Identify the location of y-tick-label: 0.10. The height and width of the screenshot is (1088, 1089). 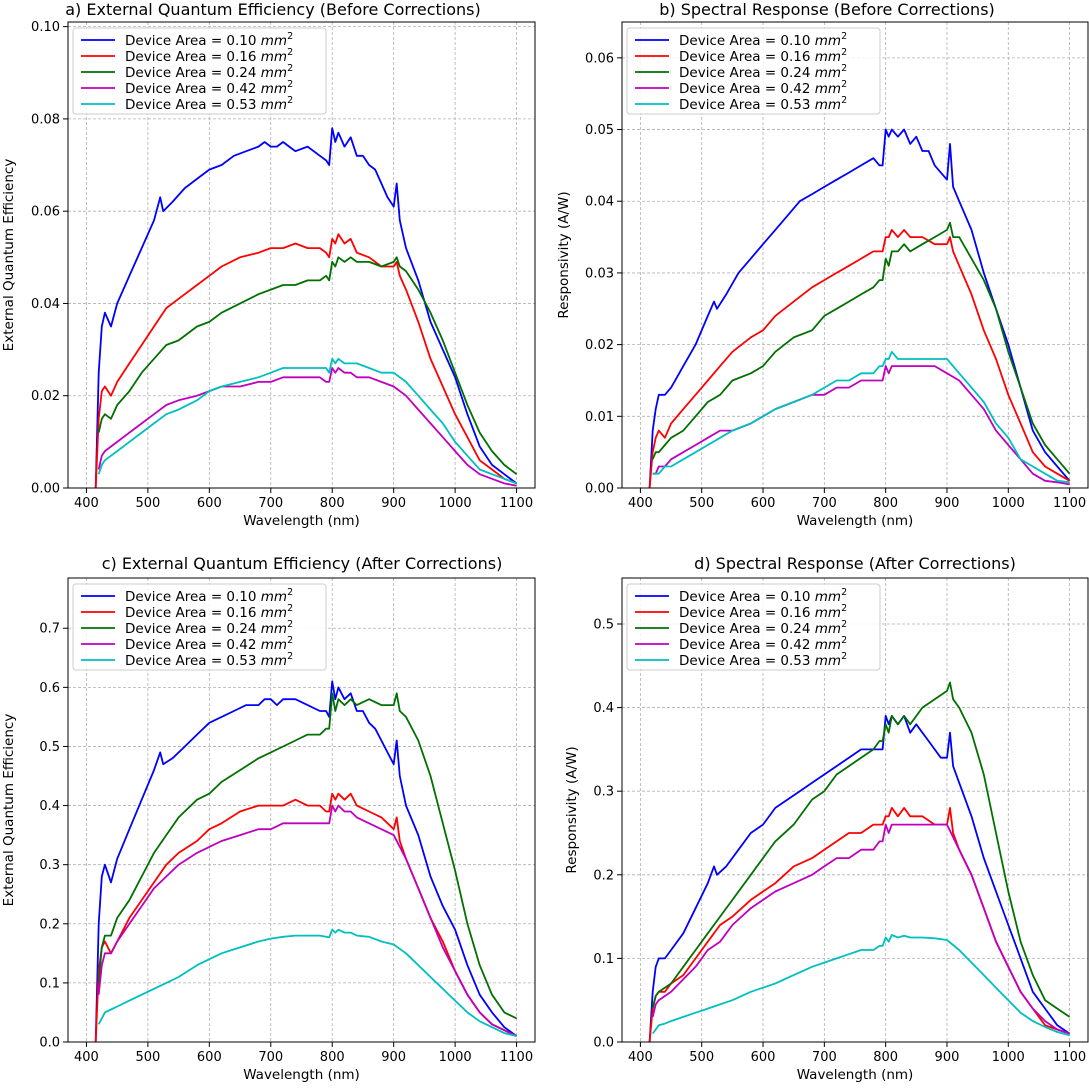
(45, 27).